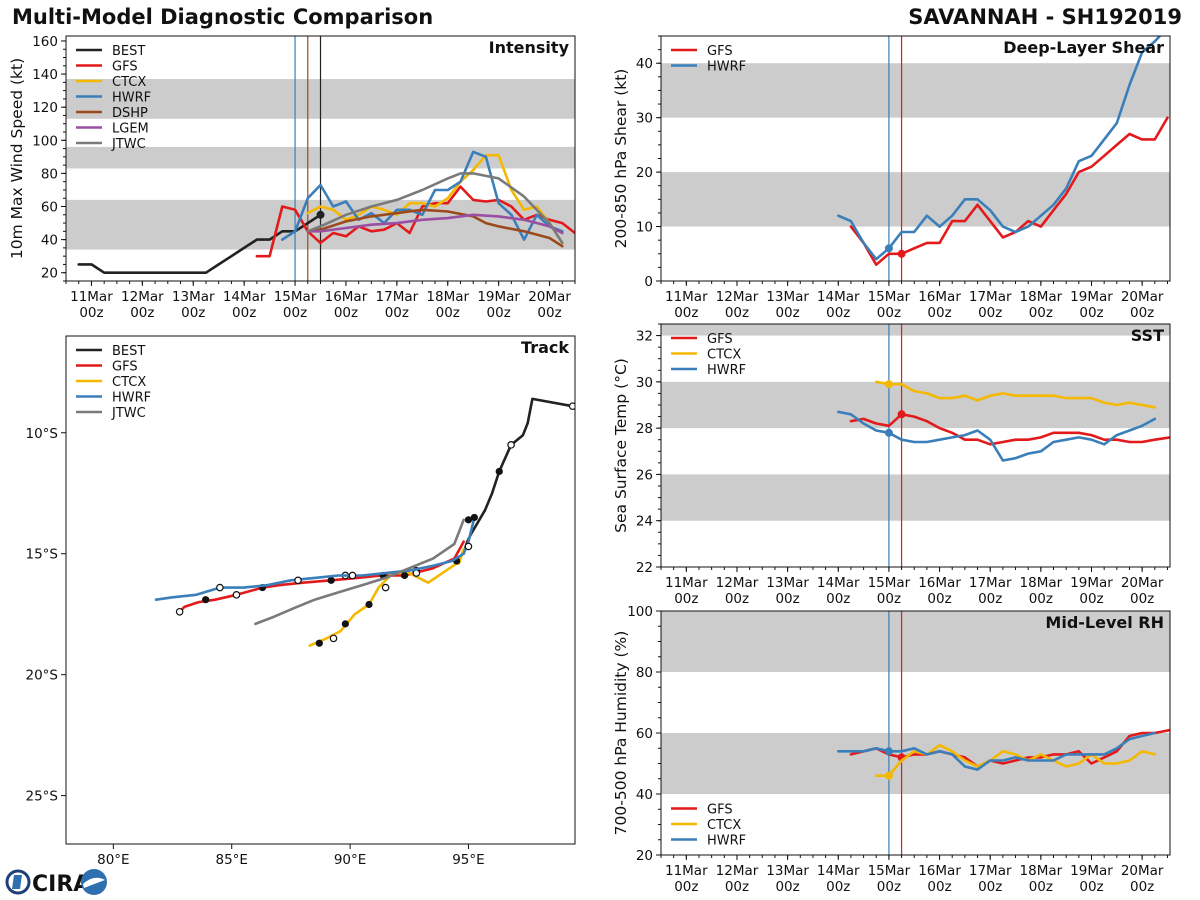 This screenshot has height=900, width=1200. I want to click on plot-area-intensity, so click(320, 158).